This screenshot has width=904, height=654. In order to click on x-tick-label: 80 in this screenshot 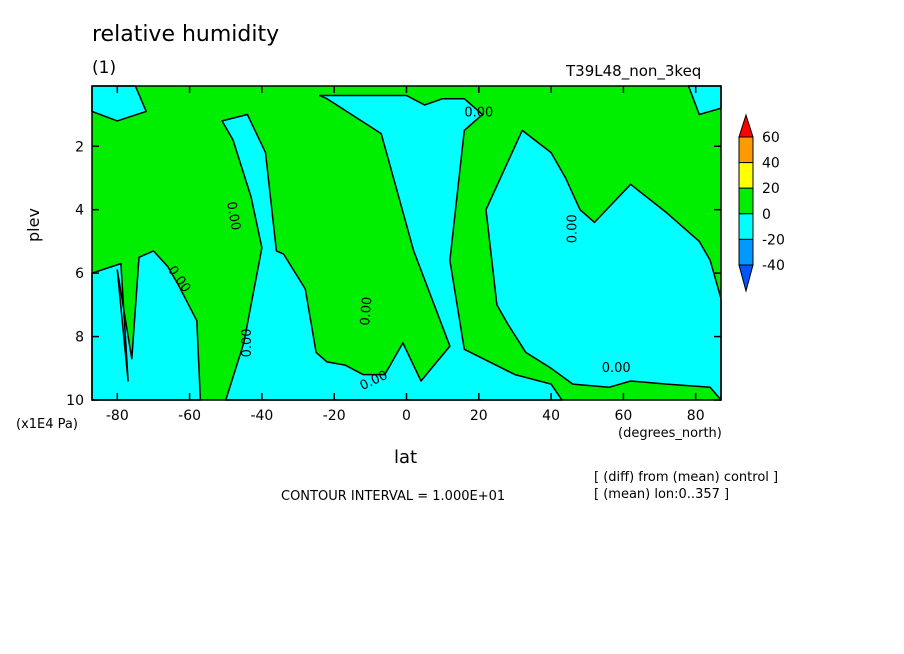, I will do `click(696, 416)`.